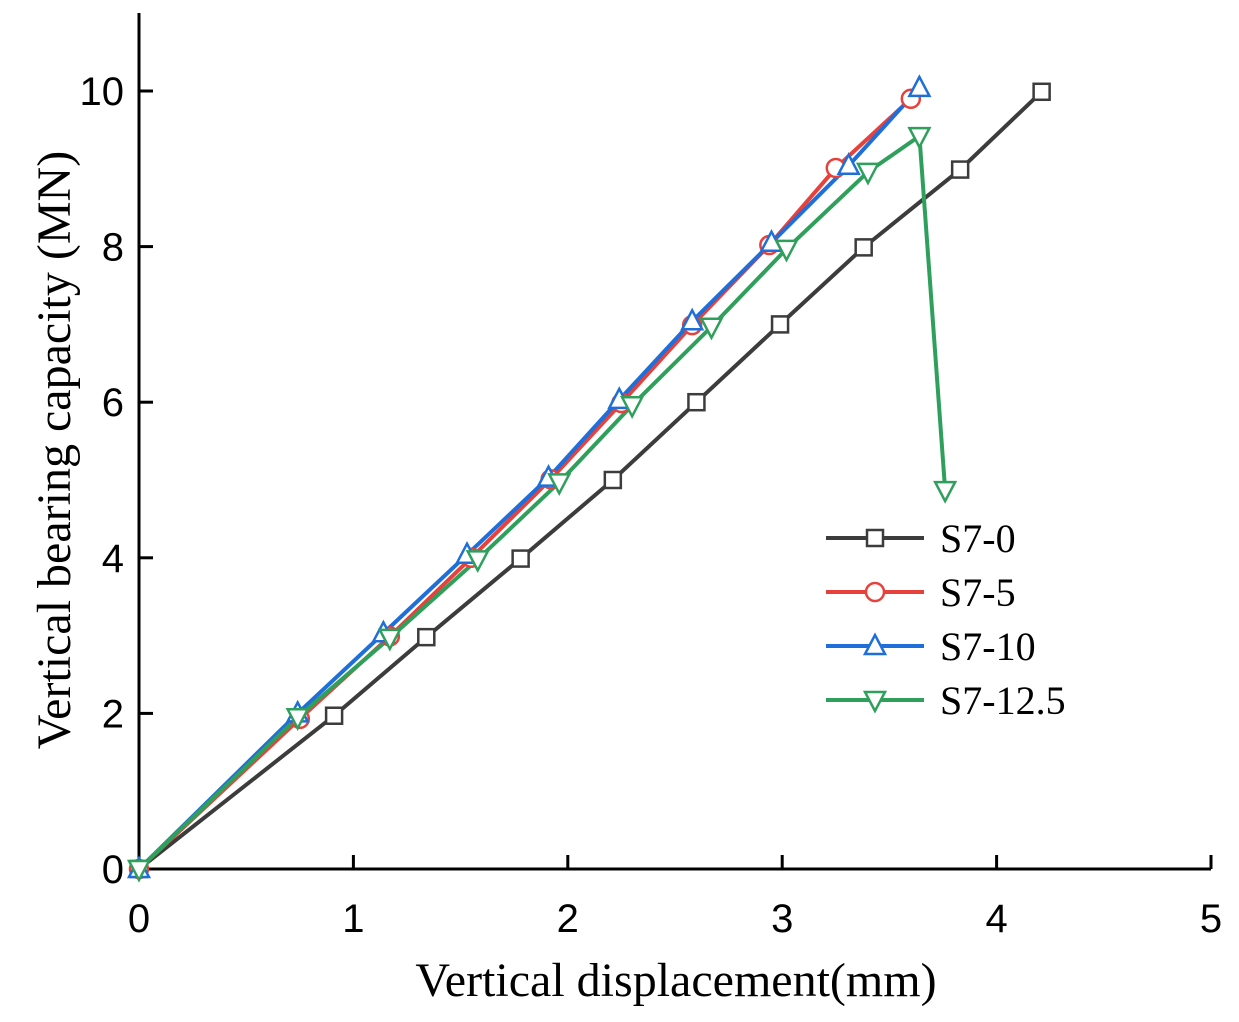  I want to click on legend-item-s7-12-5: S7-12.5, so click(946, 700).